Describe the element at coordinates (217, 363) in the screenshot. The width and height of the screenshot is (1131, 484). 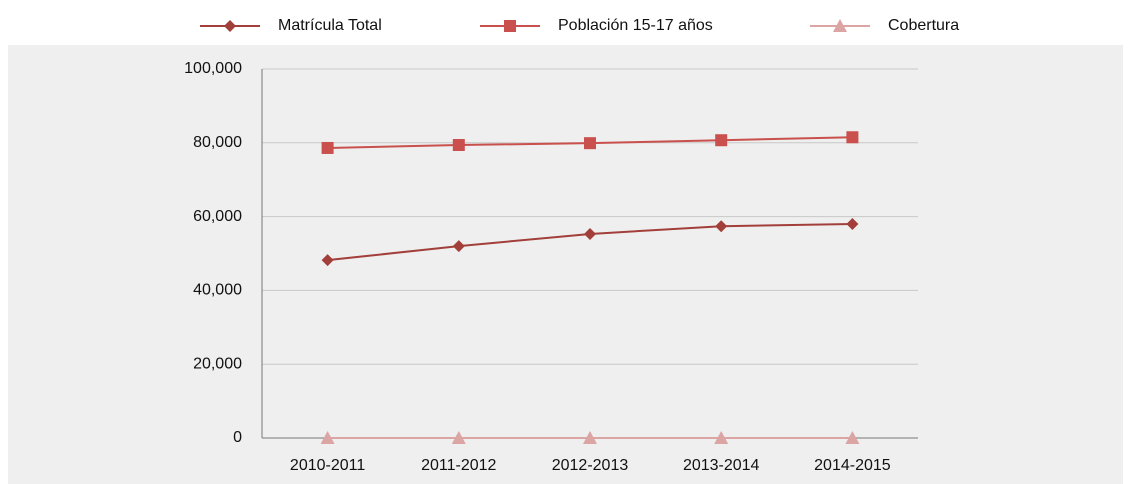
I see `y-tick-label: 20,000` at that location.